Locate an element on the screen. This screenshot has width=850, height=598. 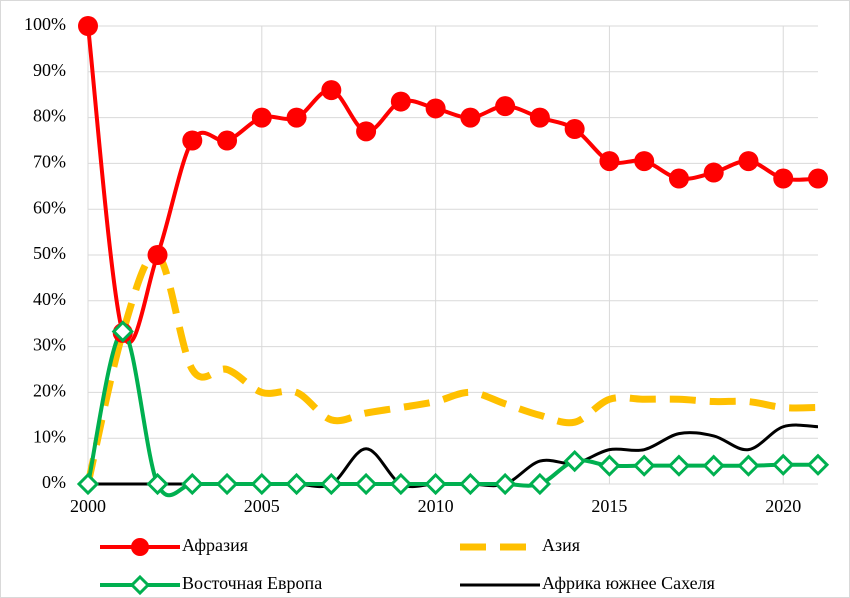
y-tick-label: 20% is located at coordinates (49, 391).